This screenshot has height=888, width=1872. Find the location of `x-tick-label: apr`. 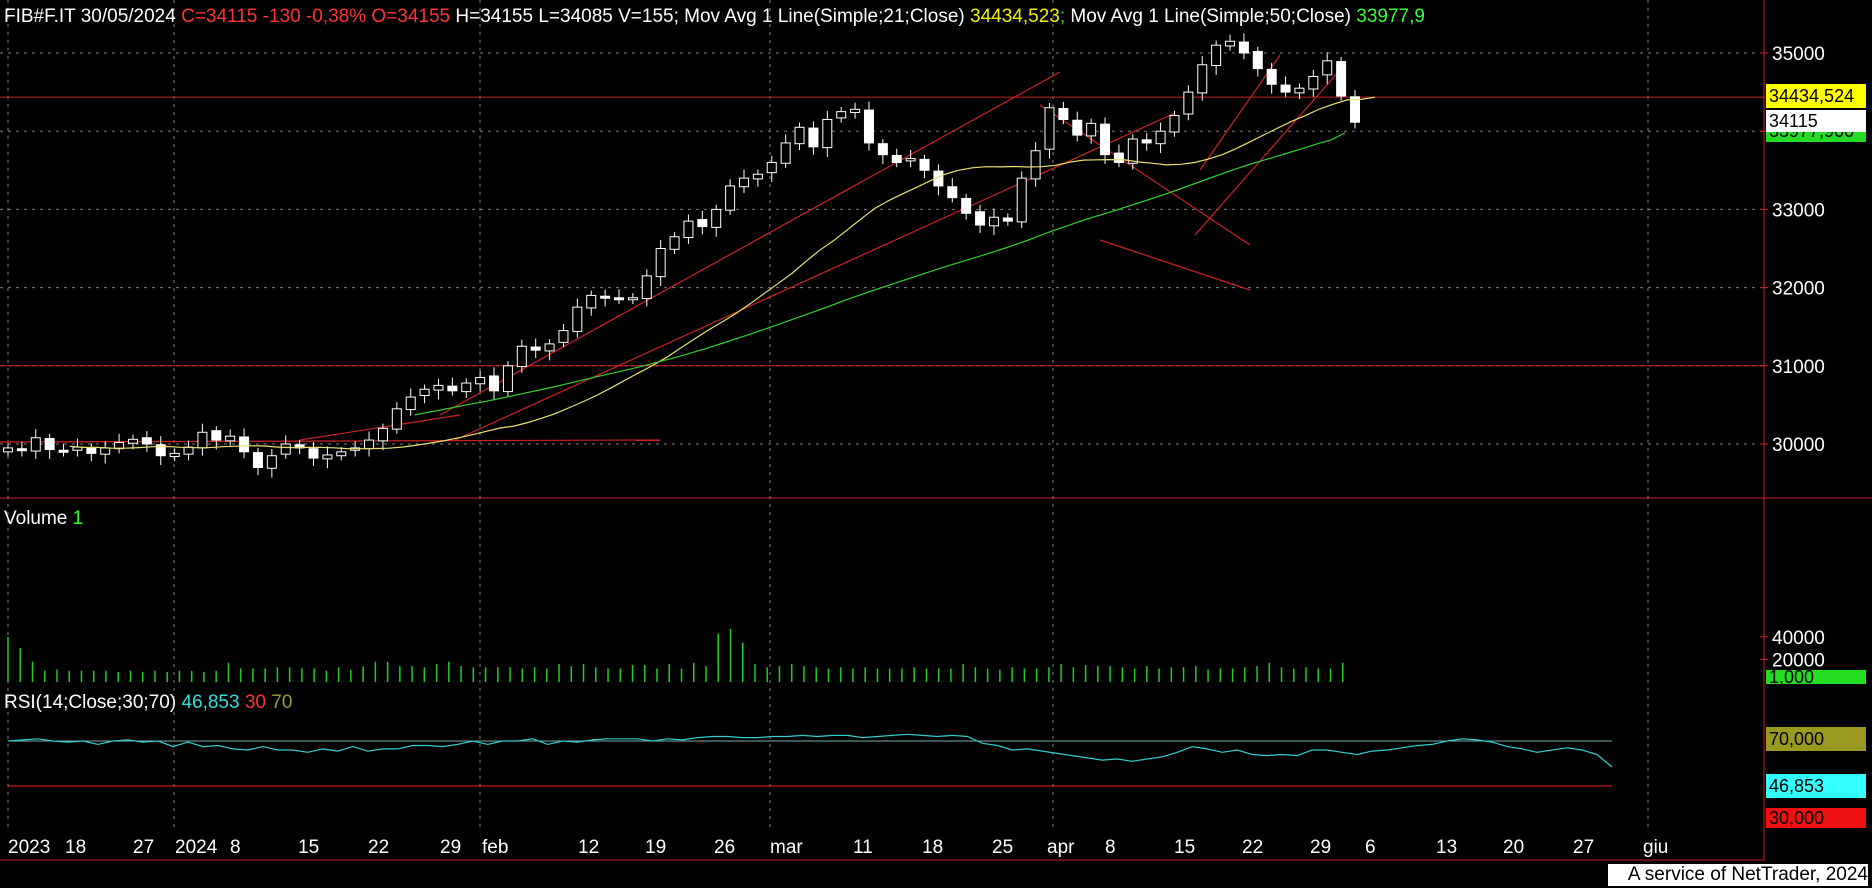

x-tick-label: apr is located at coordinates (1061, 847).